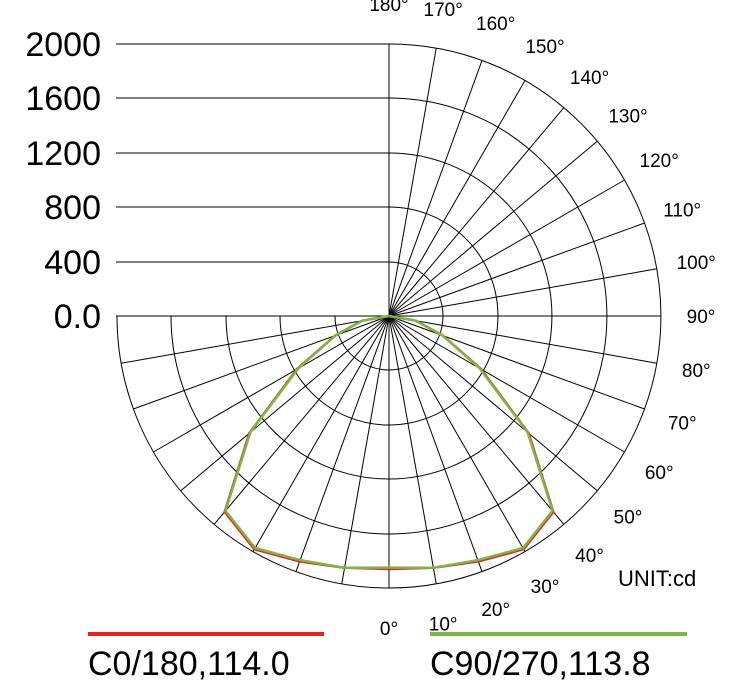 The width and height of the screenshot is (746, 700). I want to click on angle-tick-label: 170°, so click(443, 10).